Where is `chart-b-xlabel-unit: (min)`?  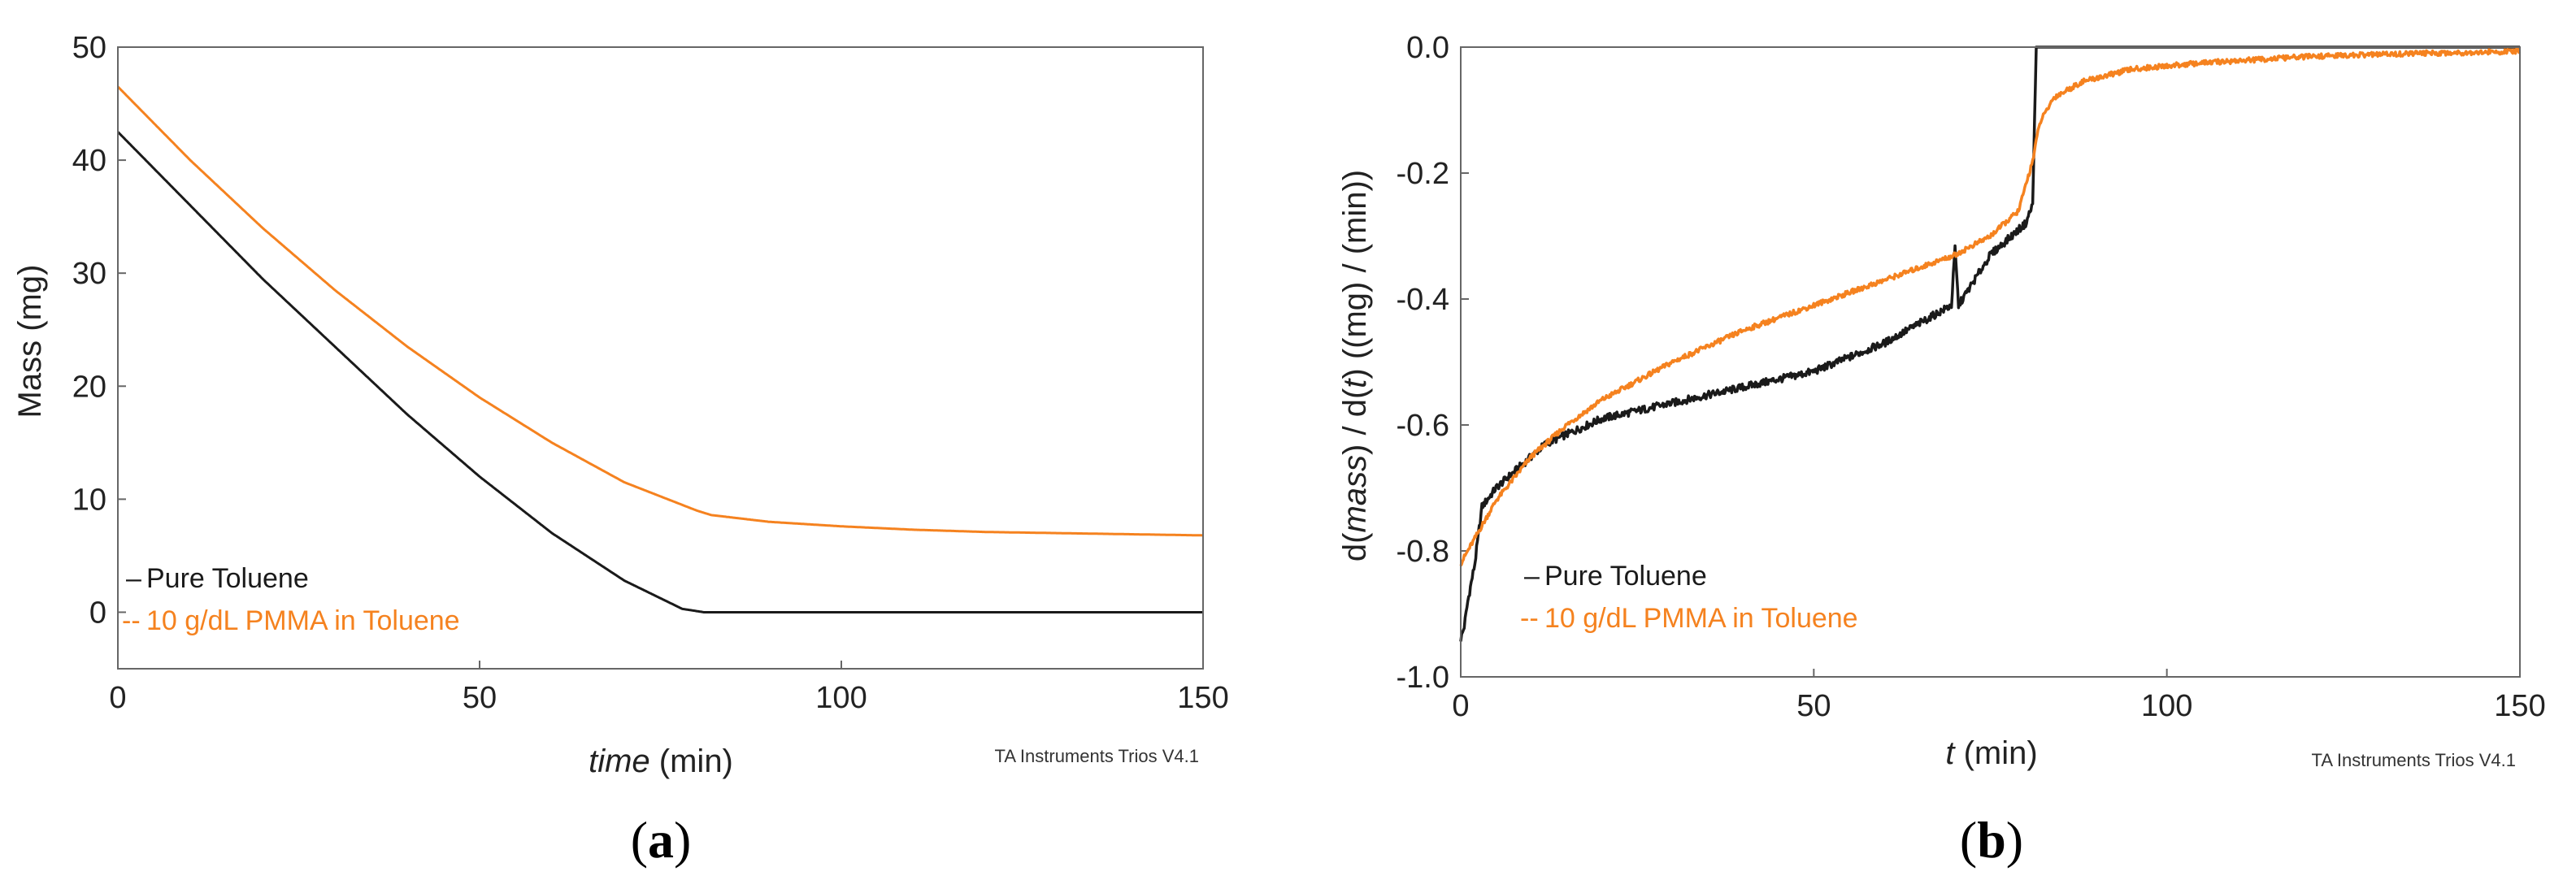
chart-b-xlabel-unit: (min) is located at coordinates (1995, 753).